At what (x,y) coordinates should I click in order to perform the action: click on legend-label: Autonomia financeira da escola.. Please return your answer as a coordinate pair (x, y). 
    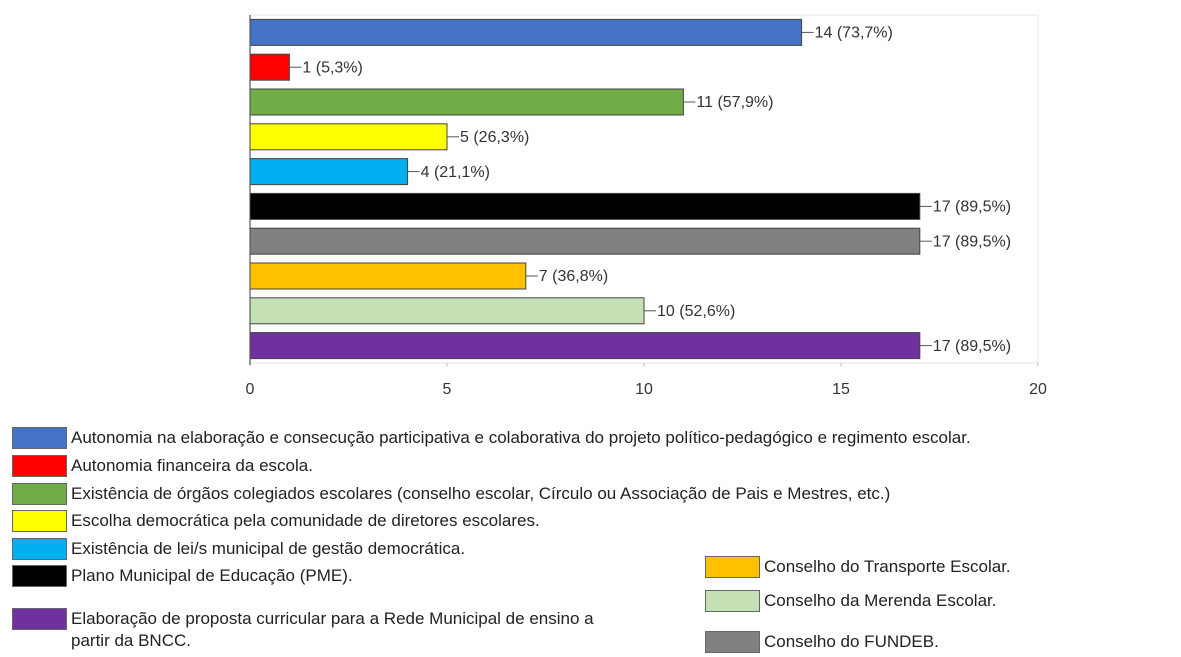
    Looking at the image, I should click on (192, 465).